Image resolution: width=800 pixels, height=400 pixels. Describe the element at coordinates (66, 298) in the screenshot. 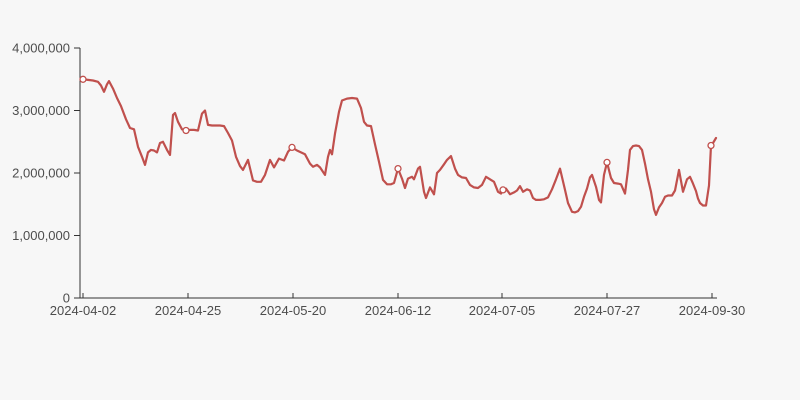

I see `y-tick-label: 0` at that location.